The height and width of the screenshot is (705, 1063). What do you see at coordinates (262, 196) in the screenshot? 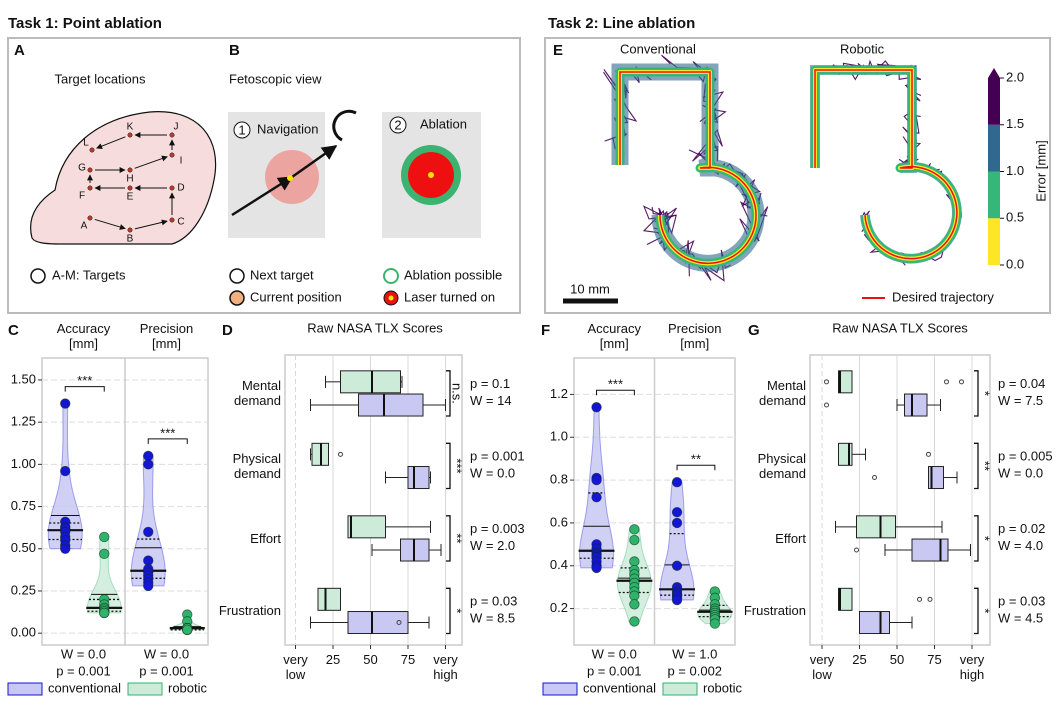
I see `arrow` at bounding box center [262, 196].